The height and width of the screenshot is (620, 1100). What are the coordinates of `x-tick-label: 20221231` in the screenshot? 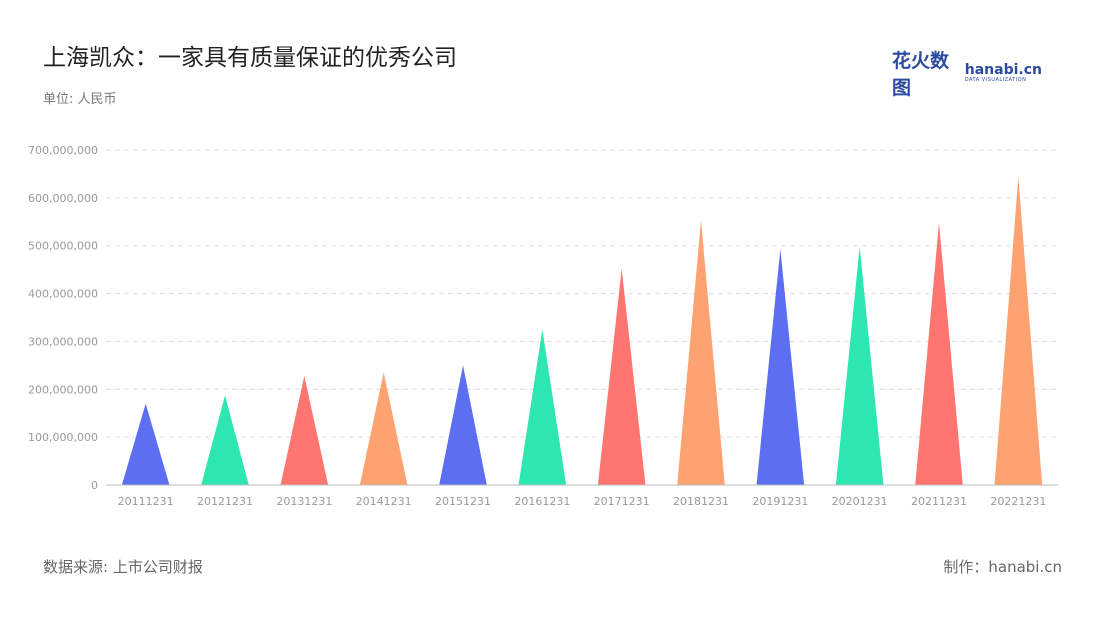 It's located at (1018, 501).